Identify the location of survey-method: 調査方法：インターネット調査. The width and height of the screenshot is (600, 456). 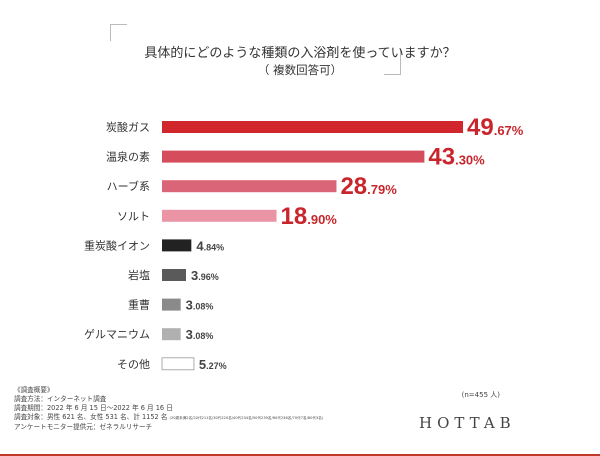
(60, 399).